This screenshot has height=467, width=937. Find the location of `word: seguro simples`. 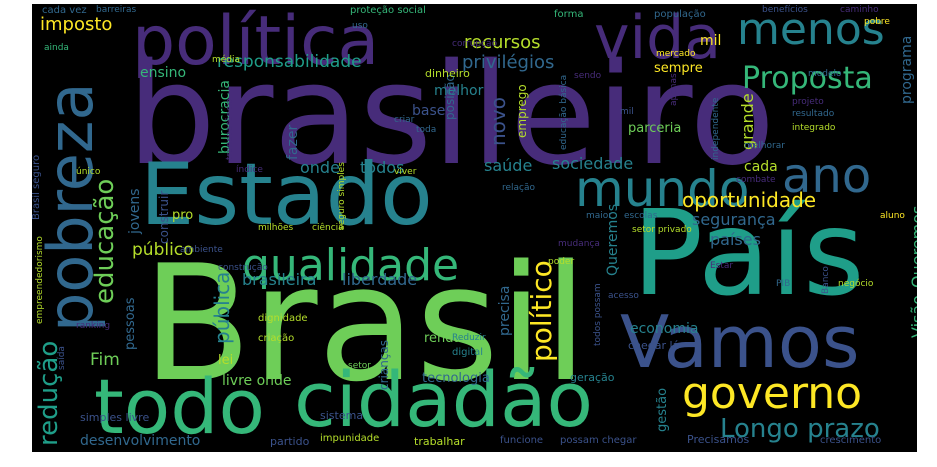

word: seguro simples is located at coordinates (342, 196).